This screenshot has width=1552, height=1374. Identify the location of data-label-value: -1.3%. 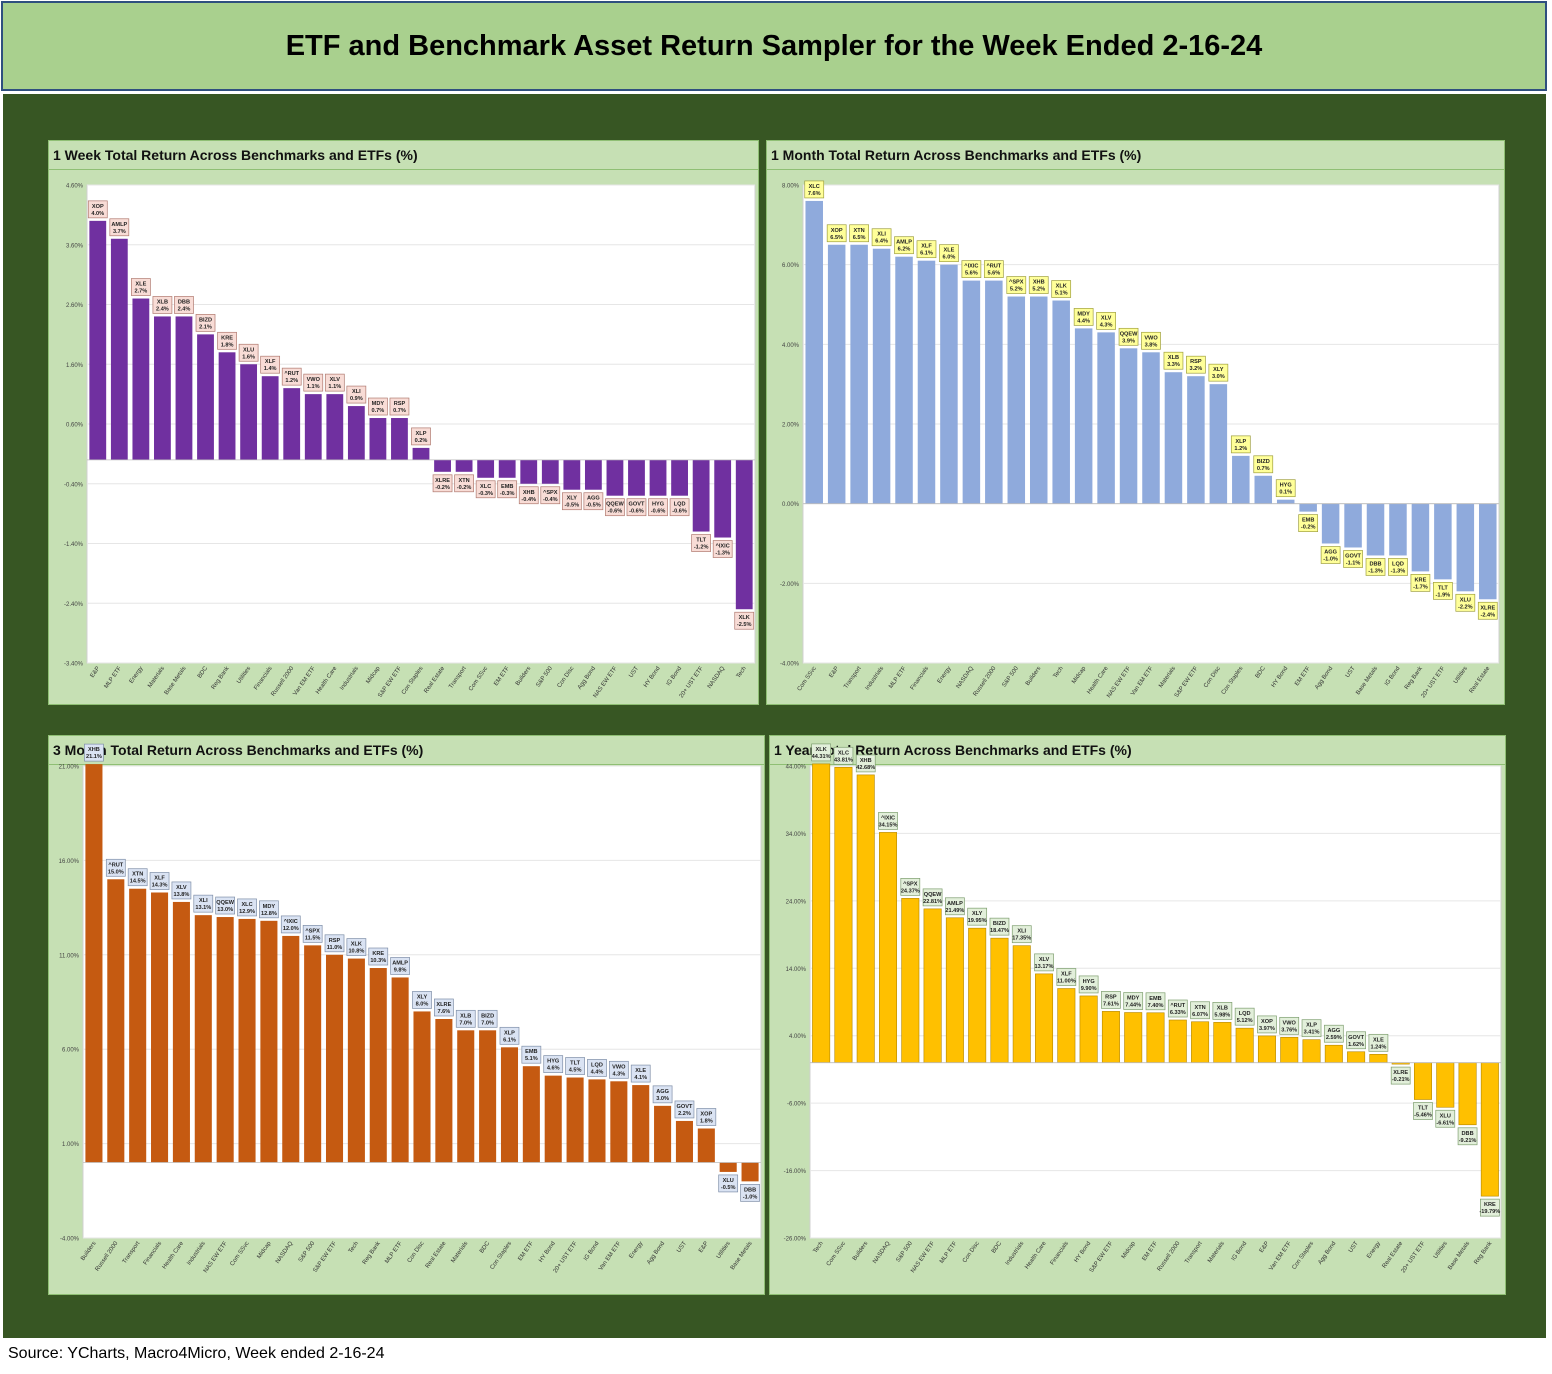
(1398, 571).